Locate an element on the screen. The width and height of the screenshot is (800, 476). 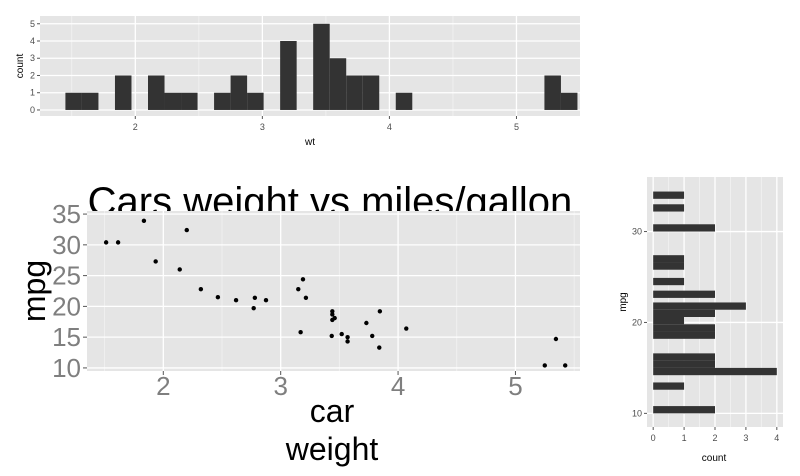
scatter-y-tick-label: 35 is located at coordinates (66, 214).